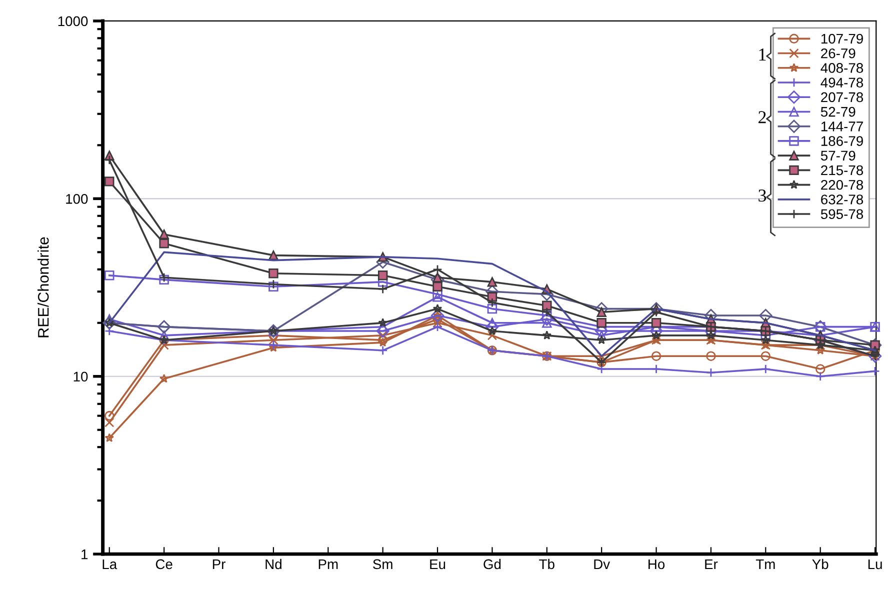  Describe the element at coordinates (762, 117) in the screenshot. I see `annotation: 2` at that location.